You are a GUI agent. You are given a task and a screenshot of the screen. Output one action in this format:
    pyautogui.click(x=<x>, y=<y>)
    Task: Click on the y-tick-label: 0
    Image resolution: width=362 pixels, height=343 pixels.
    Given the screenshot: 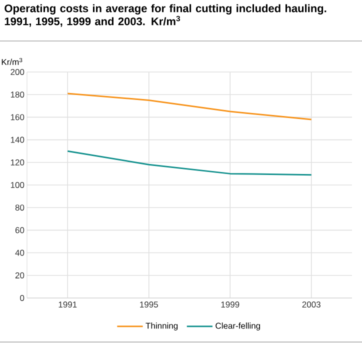 What is the action you would take?
    pyautogui.click(x=22, y=297)
    